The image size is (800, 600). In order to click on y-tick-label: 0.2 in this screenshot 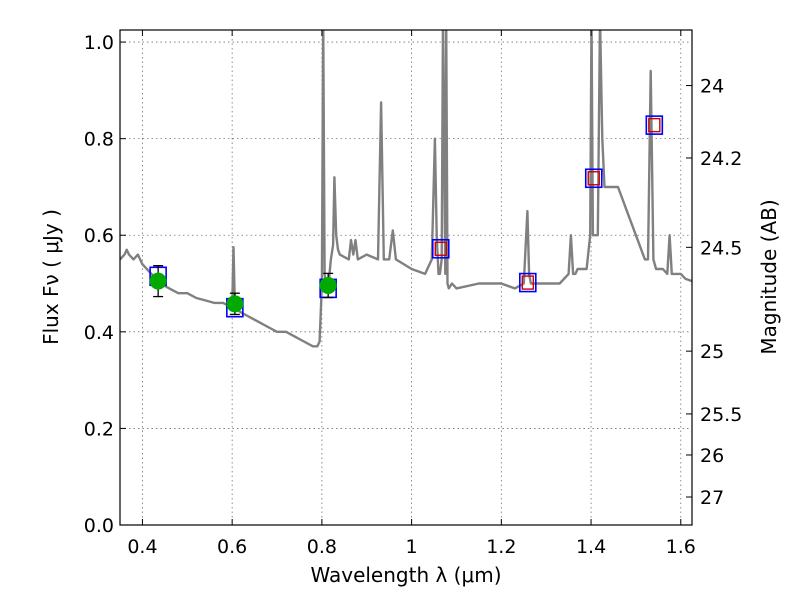, I will do `click(99, 429)`.